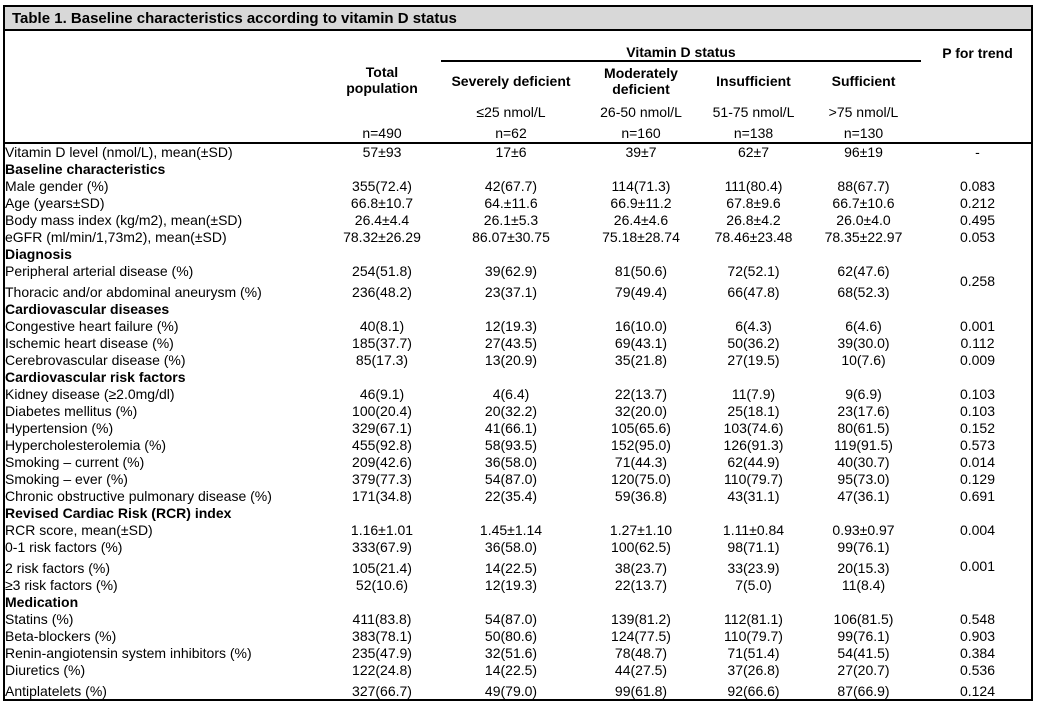 The width and height of the screenshot is (1037, 711). What do you see at coordinates (382, 292) in the screenshot?
I see `cell-value: 236(48.2)` at bounding box center [382, 292].